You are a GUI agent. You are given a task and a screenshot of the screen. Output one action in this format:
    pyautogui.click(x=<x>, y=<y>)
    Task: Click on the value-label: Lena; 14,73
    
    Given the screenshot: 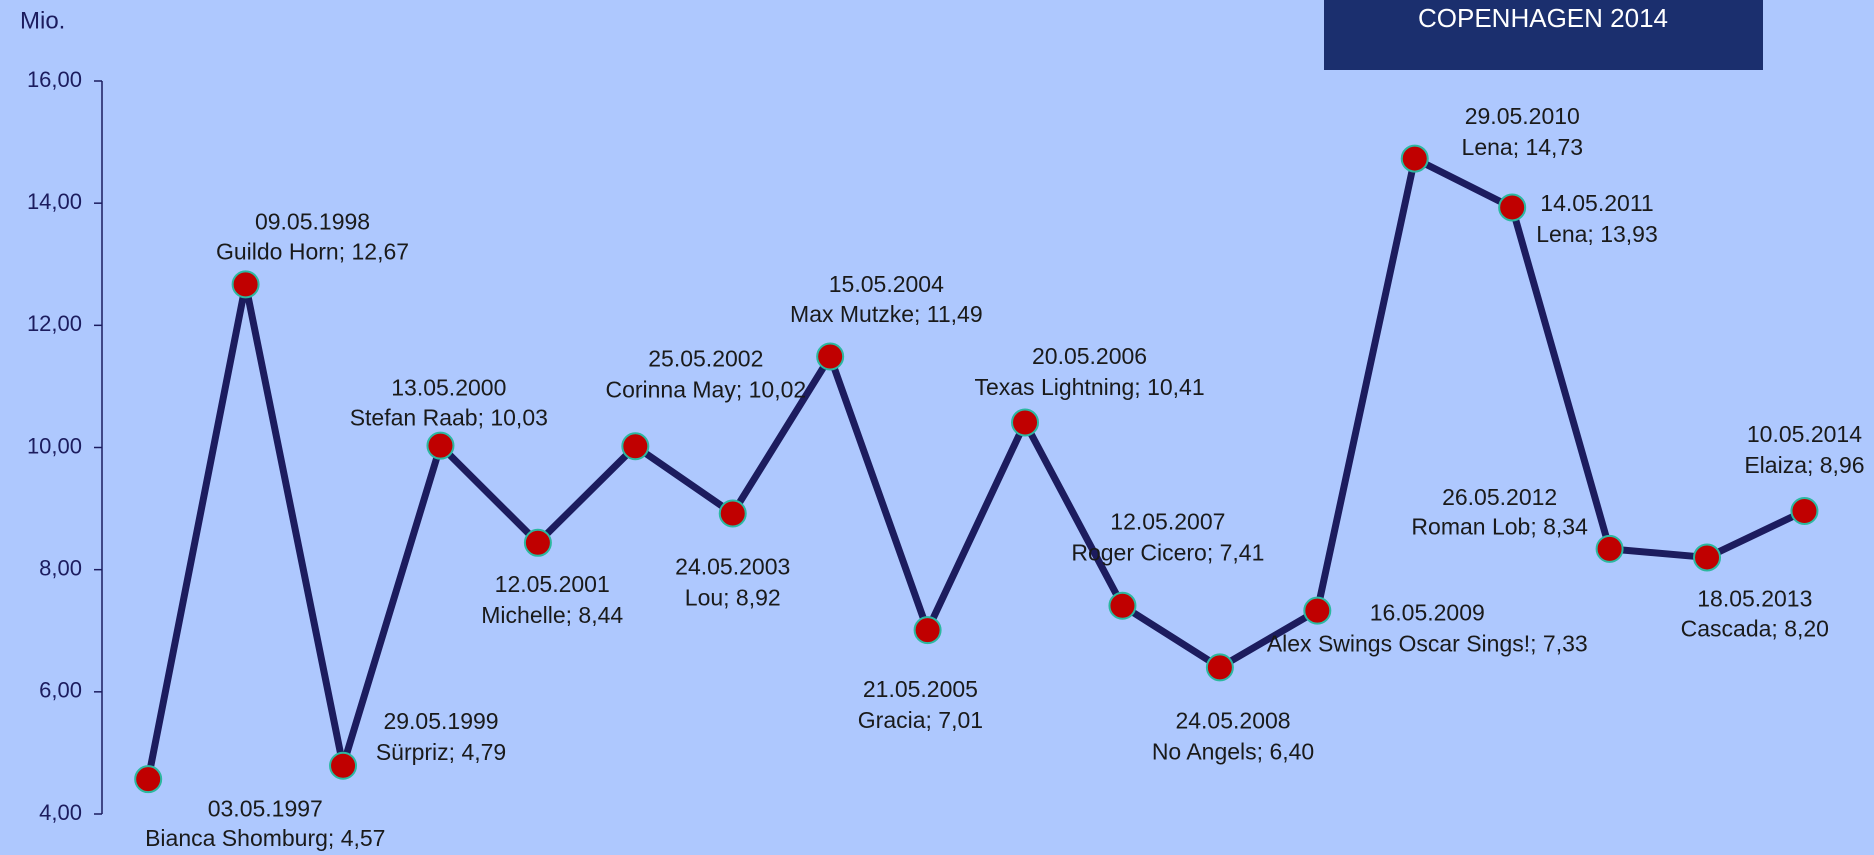 What is the action you would take?
    pyautogui.click(x=1523, y=147)
    